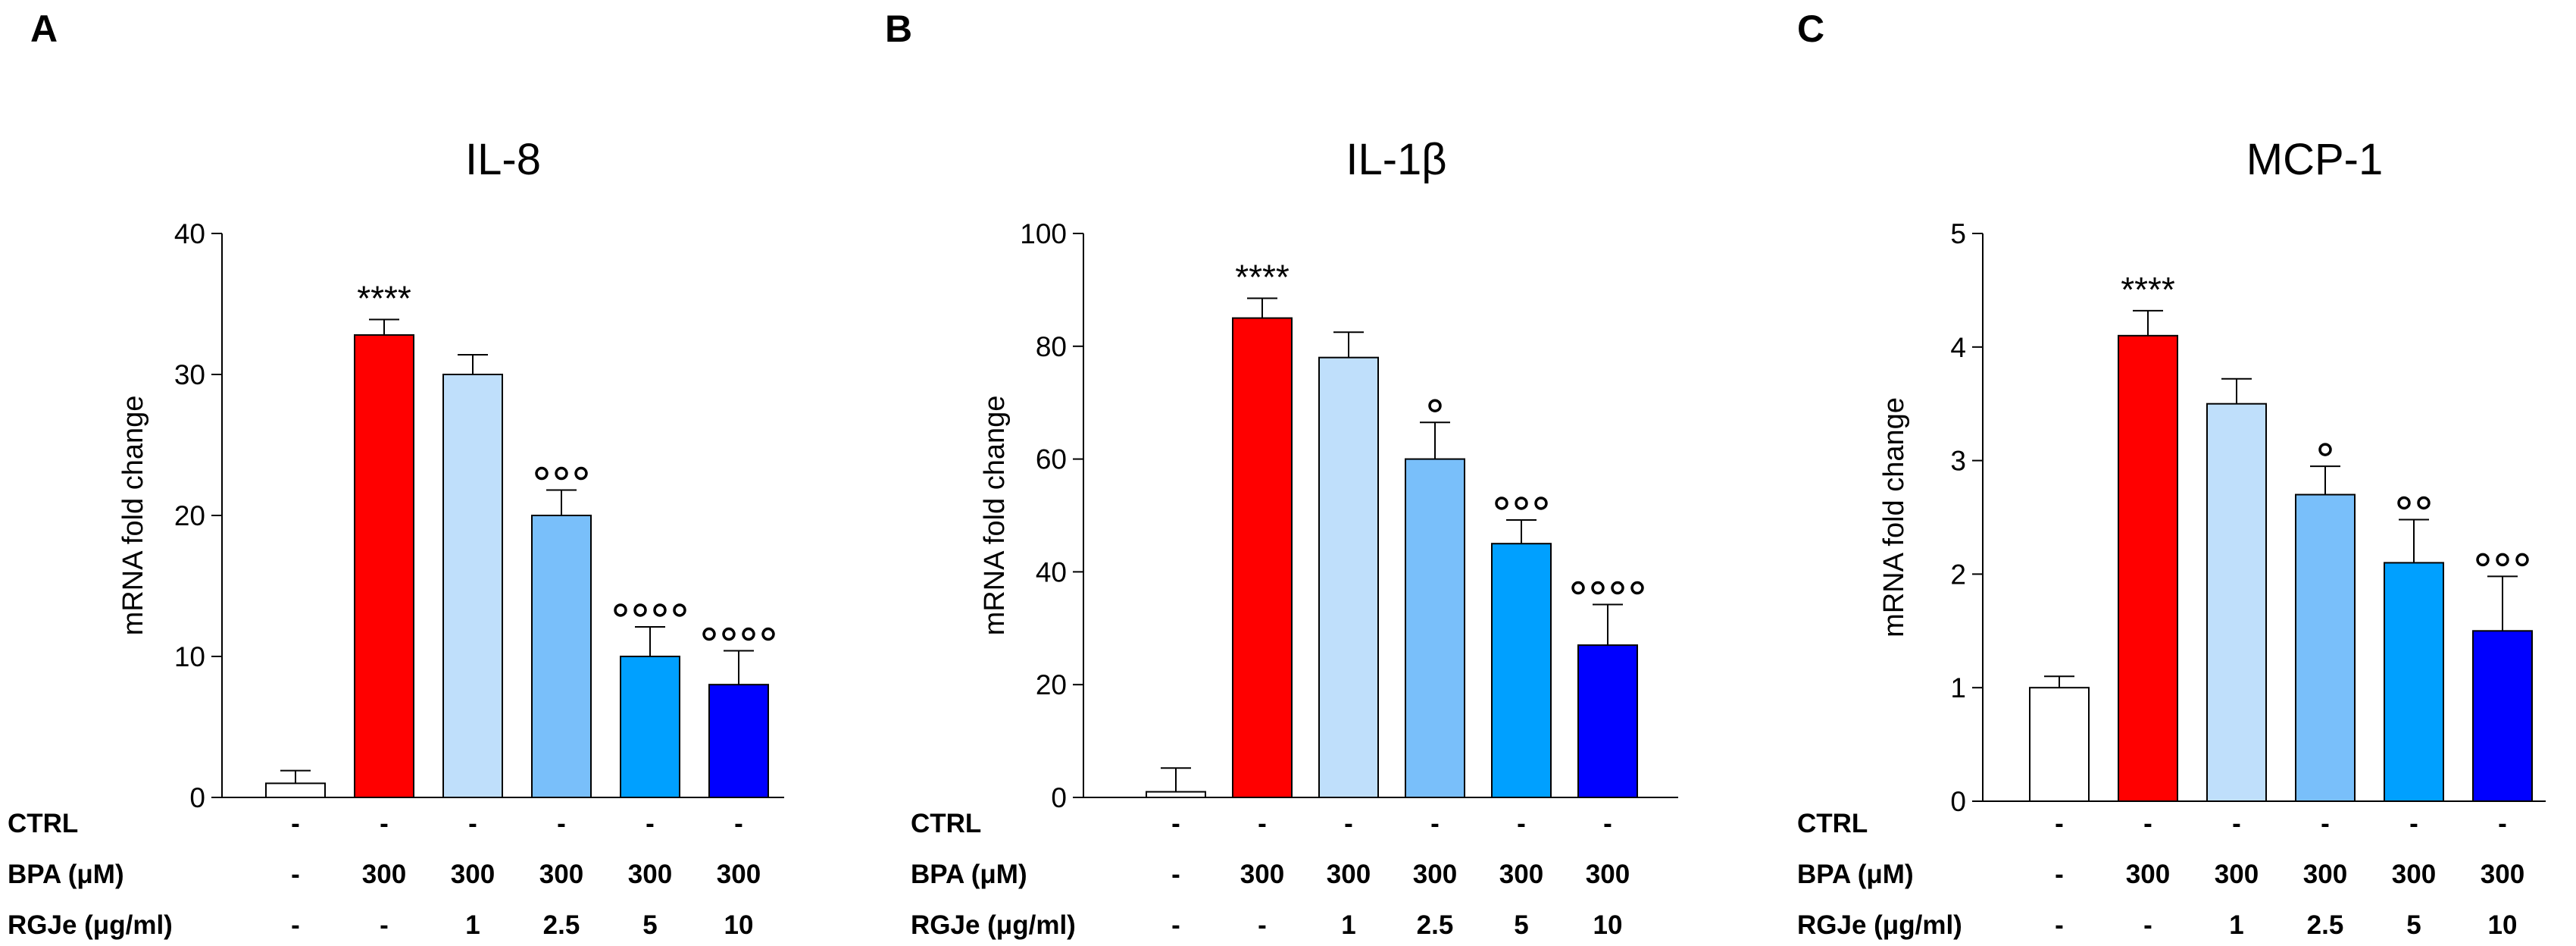 The image size is (2576, 946). I want to click on panel-letter: C, so click(1811, 29).